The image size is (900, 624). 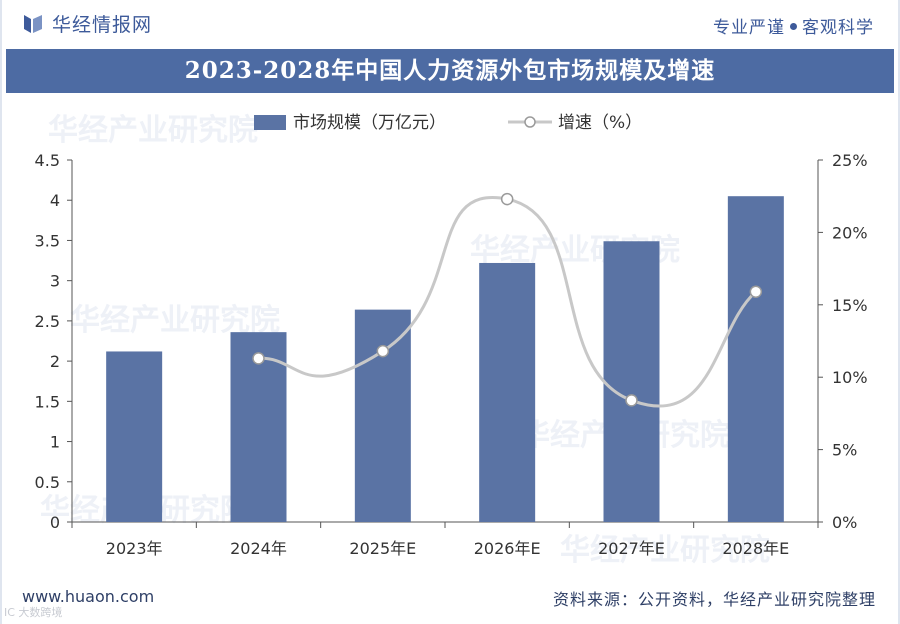 I want to click on y-right-tick-label: 10%, so click(x=850, y=377).